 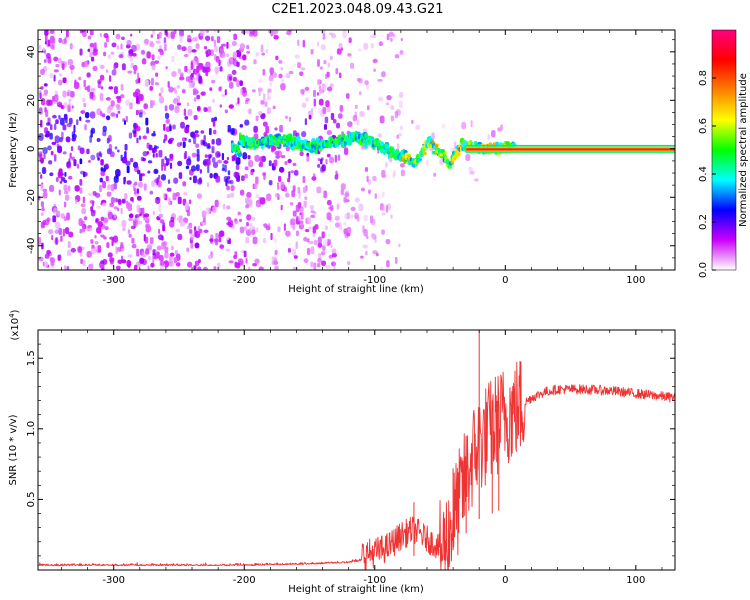 I want to click on ridge-cell, so click(x=344, y=135).